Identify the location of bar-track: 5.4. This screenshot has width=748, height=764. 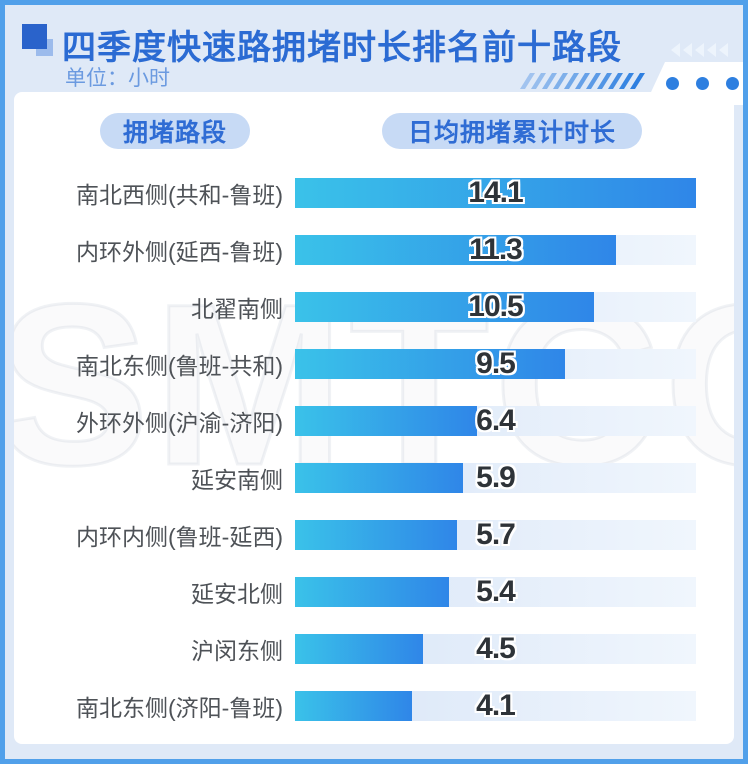
(495, 592).